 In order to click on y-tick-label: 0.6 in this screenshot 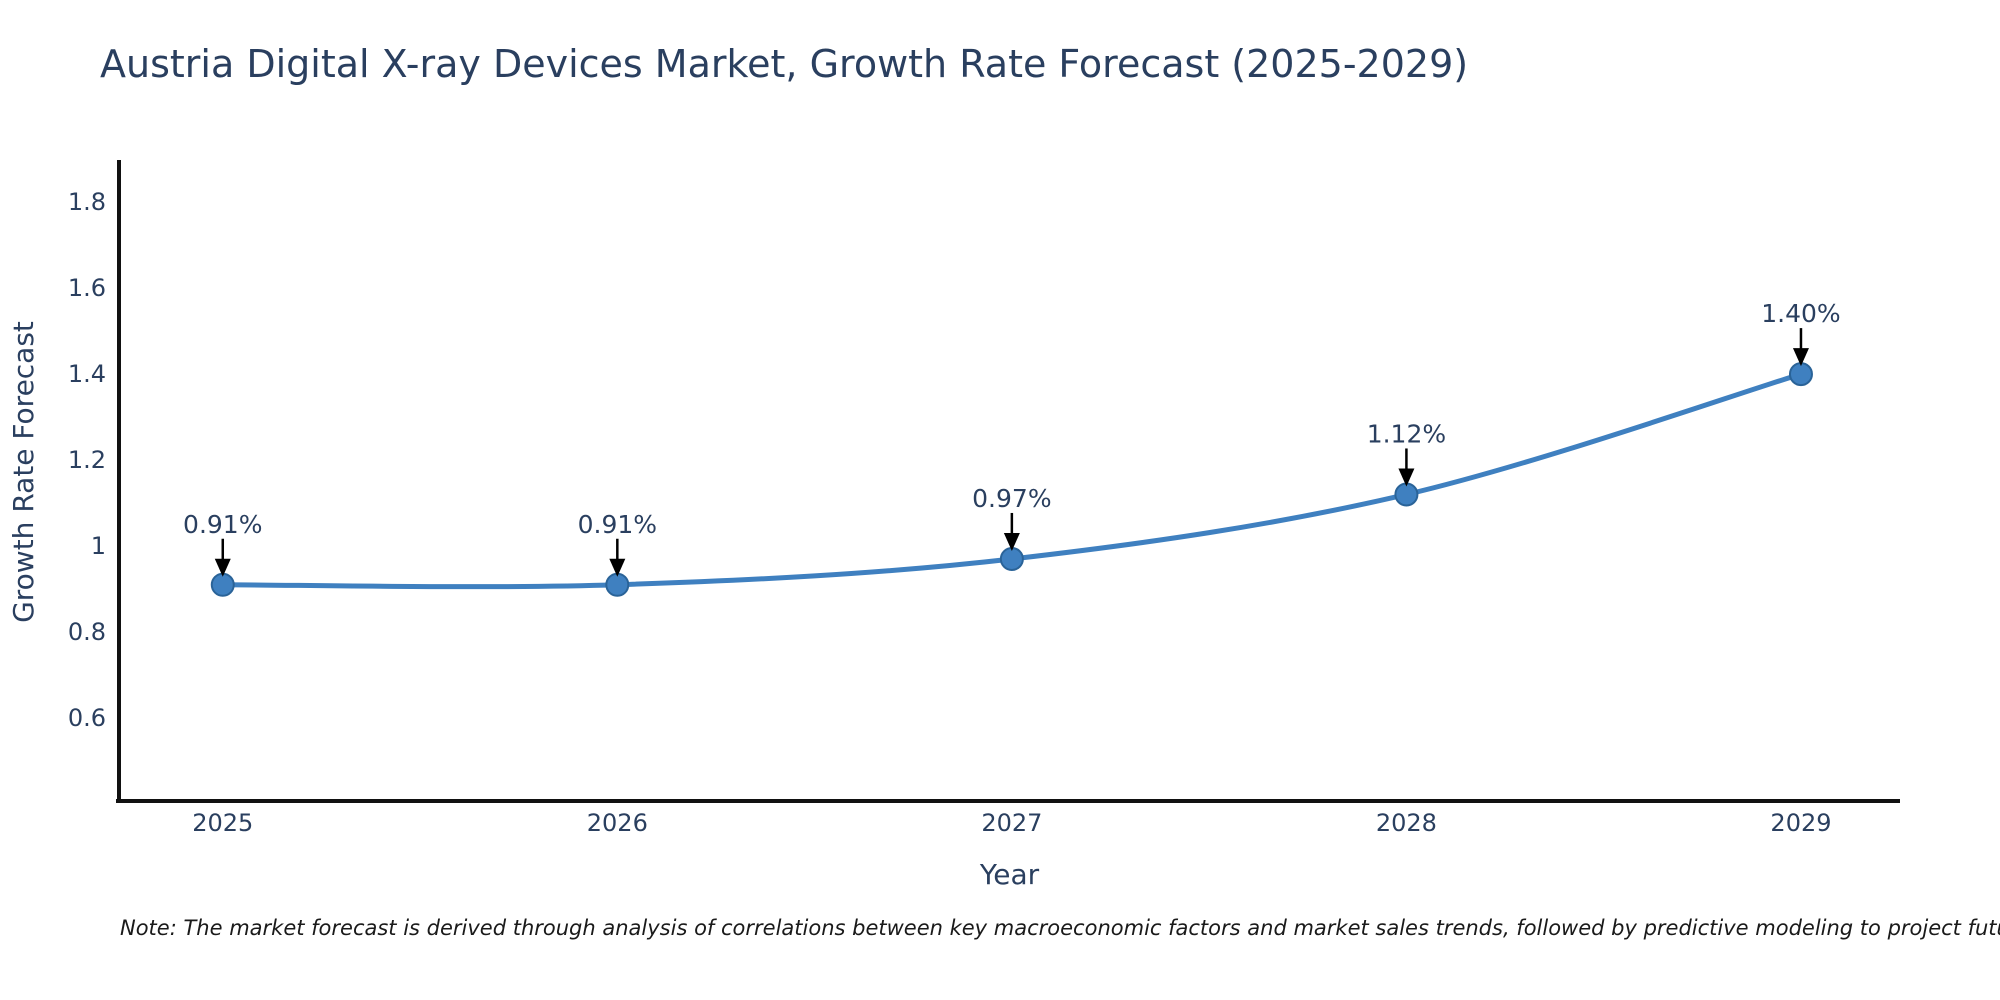, I will do `click(87, 718)`.